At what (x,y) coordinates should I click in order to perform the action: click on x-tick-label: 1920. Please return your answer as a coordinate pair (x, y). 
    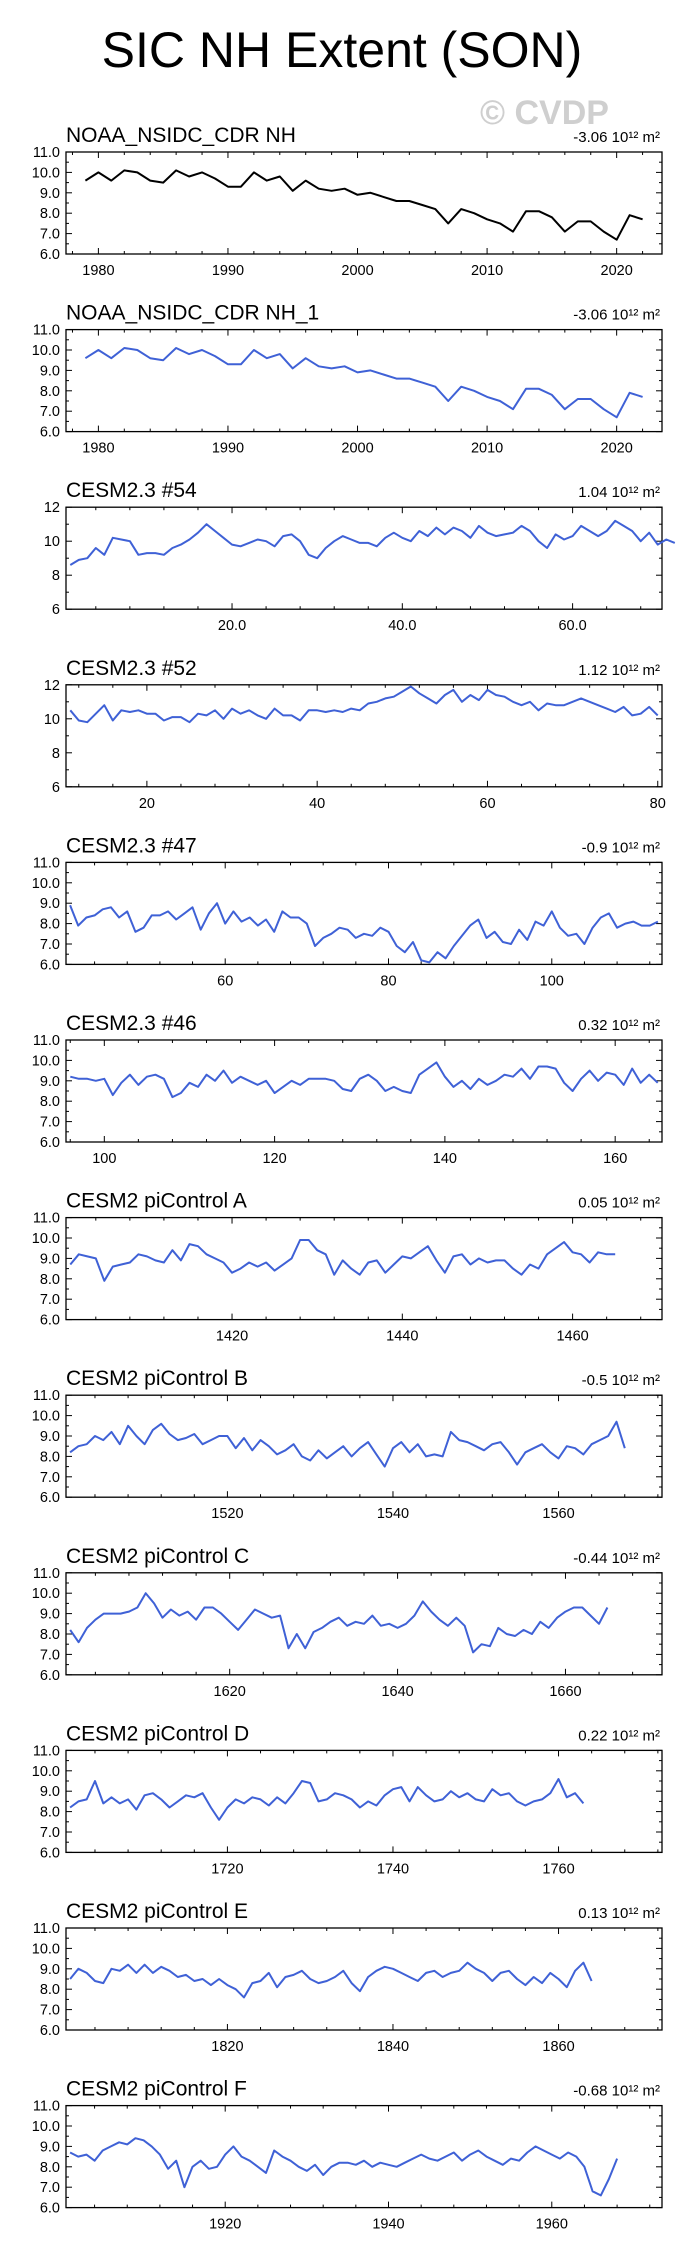
    Looking at the image, I should click on (225, 2225).